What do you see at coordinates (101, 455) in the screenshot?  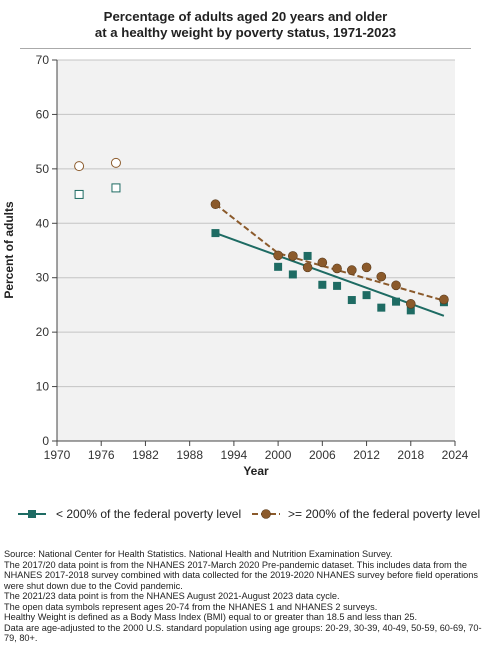 I see `x-tick-label: 1976` at bounding box center [101, 455].